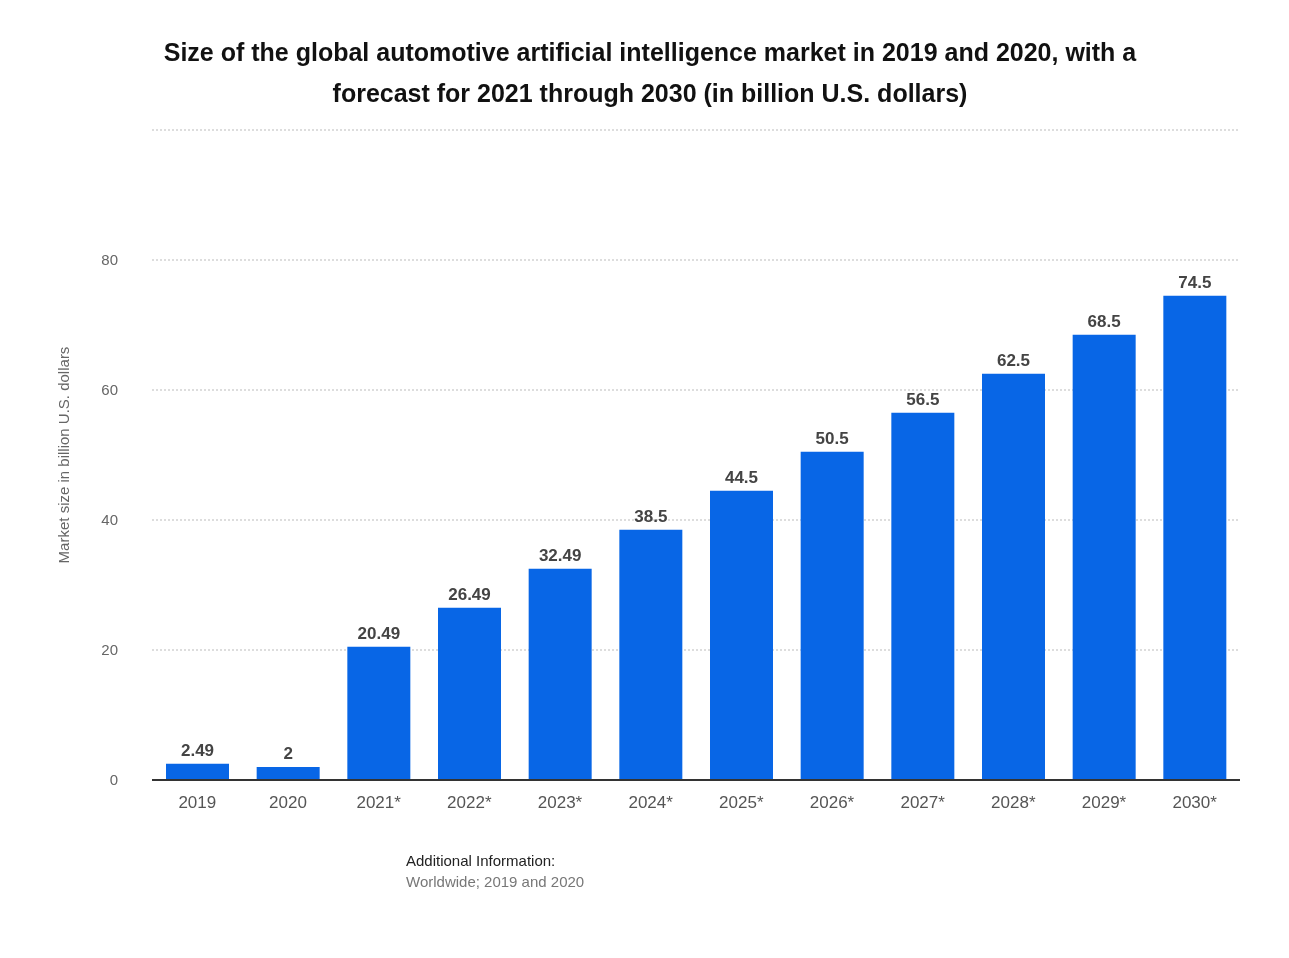  Describe the element at coordinates (109, 260) in the screenshot. I see `y-tick-label: 80` at that location.